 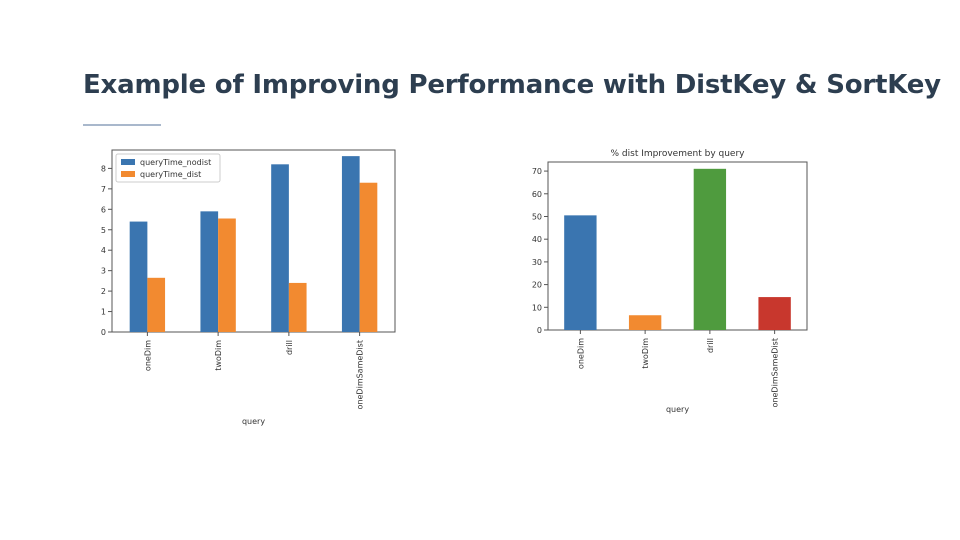 What do you see at coordinates (537, 239) in the screenshot?
I see `y-tick-label: 40` at bounding box center [537, 239].